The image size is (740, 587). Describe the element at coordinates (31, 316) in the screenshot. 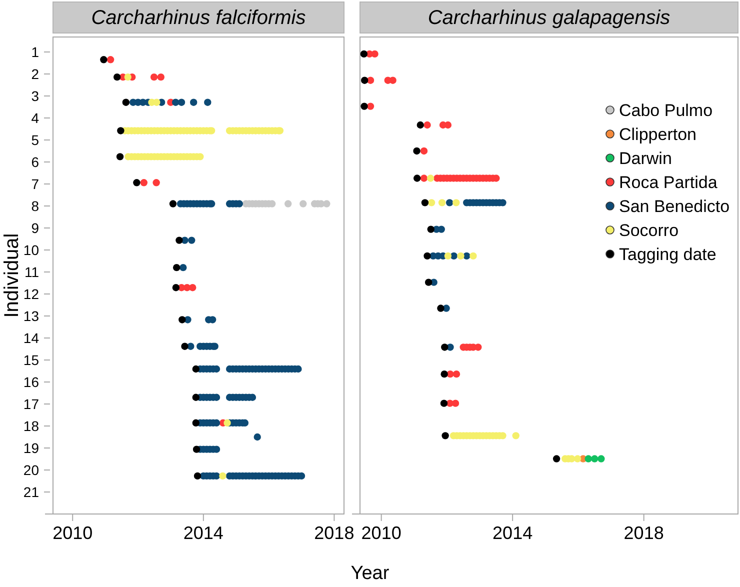

I see `y-tick-label: 13` at that location.